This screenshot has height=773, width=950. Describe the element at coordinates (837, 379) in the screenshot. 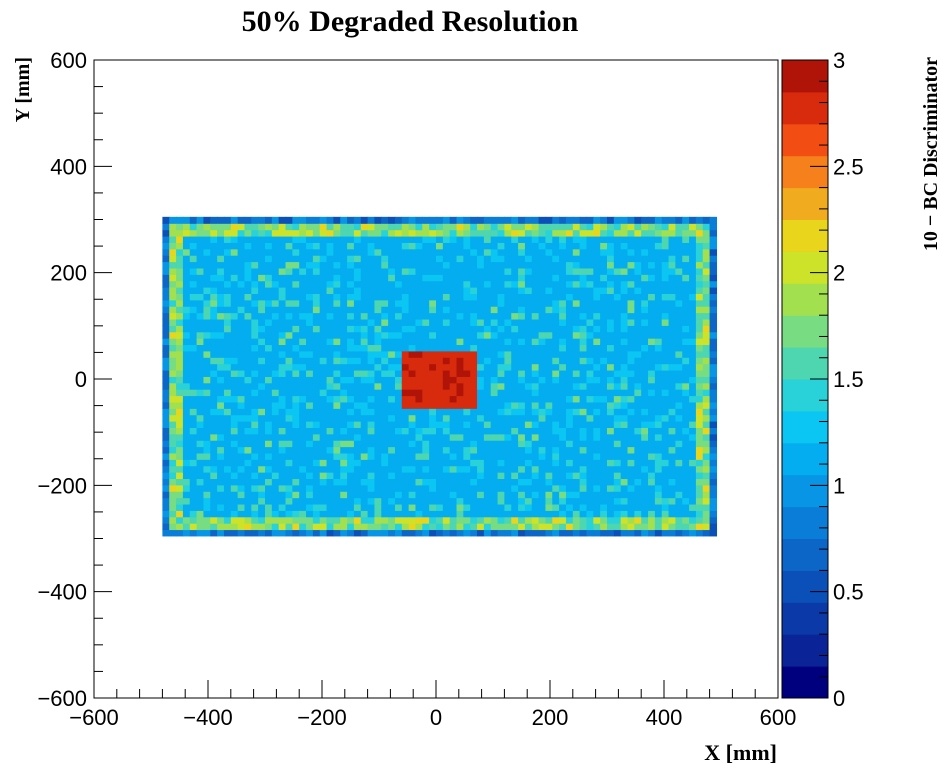

I see `colorbar-axis: 00.511.522.53` at that location.